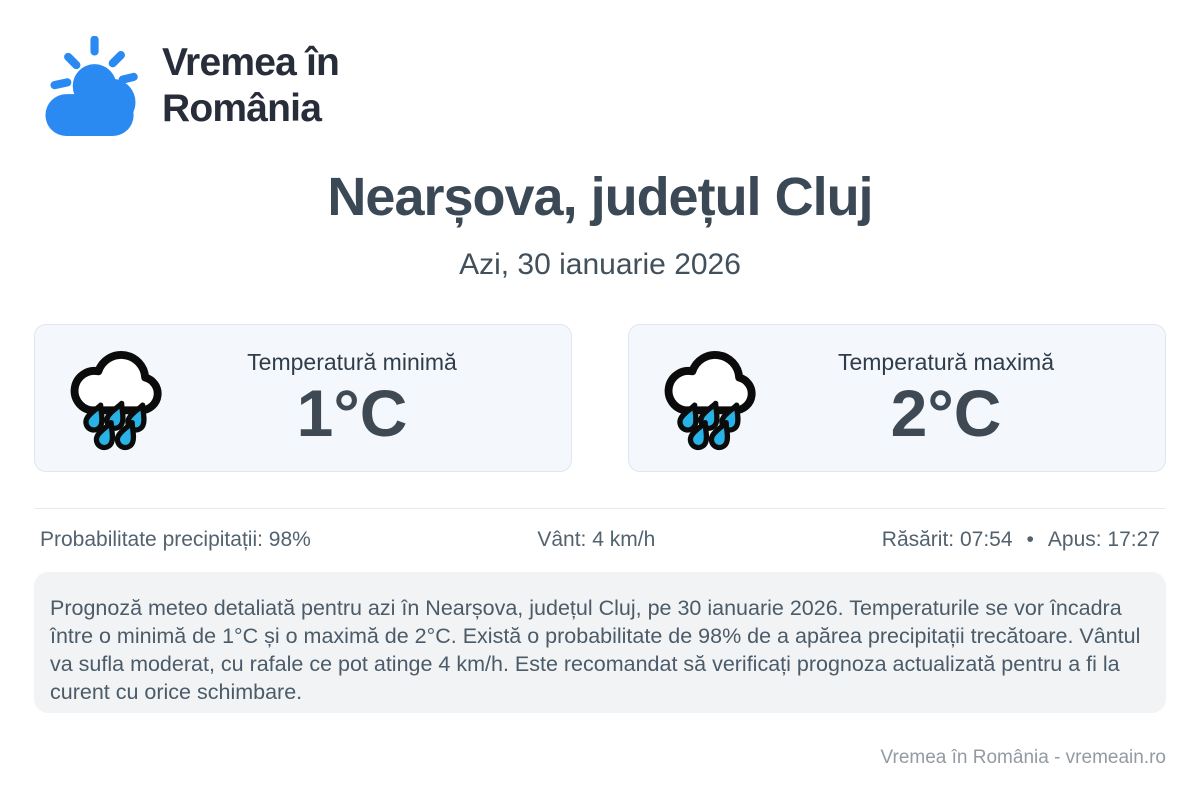  I want to click on min-temp-value: 1°C, so click(352, 412).